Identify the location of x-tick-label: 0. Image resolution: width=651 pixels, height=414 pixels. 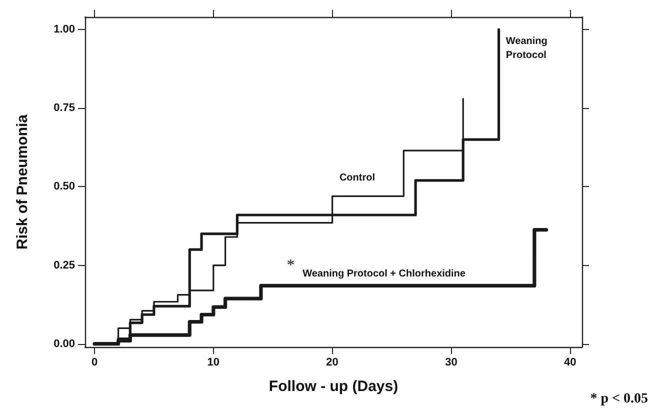
(94, 362).